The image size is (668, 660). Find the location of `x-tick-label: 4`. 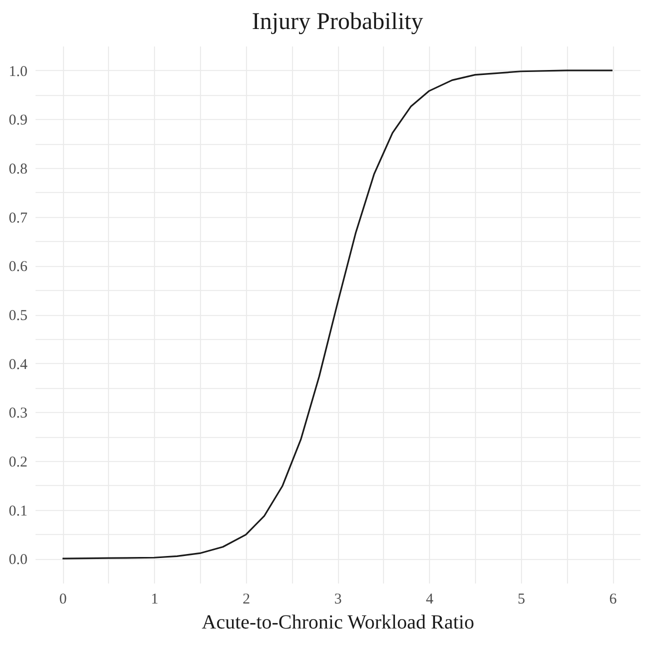

x-tick-label: 4 is located at coordinates (430, 600).